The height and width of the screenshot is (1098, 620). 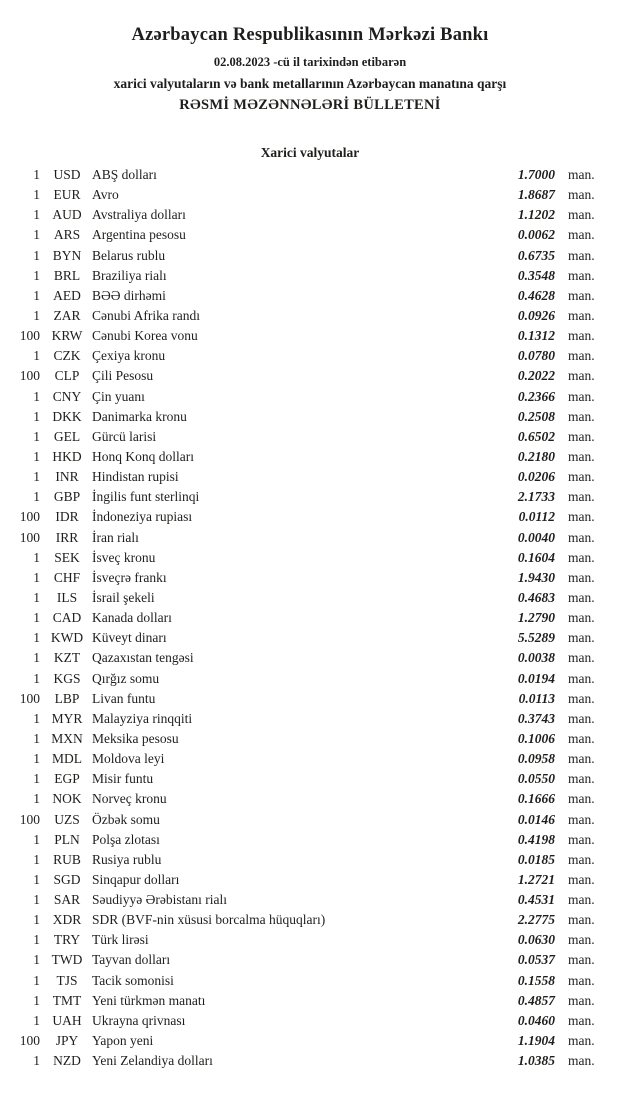 What do you see at coordinates (139, 416) in the screenshot?
I see `currency-name: Danimarka kronu` at bounding box center [139, 416].